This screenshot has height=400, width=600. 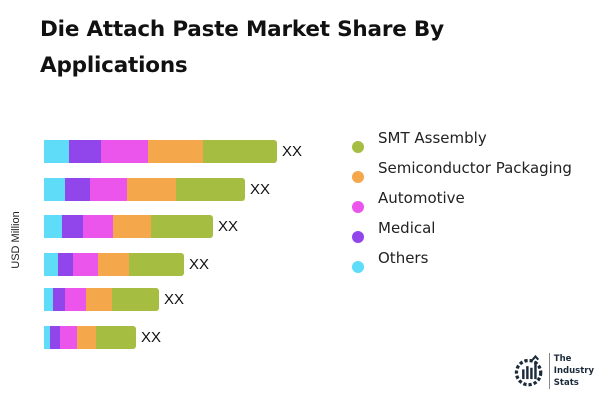 What do you see at coordinates (421, 198) in the screenshot?
I see `legend-label: Automotive` at bounding box center [421, 198].